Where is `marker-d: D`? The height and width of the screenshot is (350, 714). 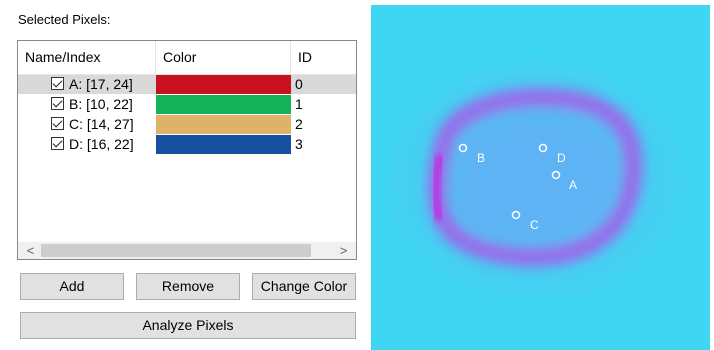 marker-d: D is located at coordinates (552, 154).